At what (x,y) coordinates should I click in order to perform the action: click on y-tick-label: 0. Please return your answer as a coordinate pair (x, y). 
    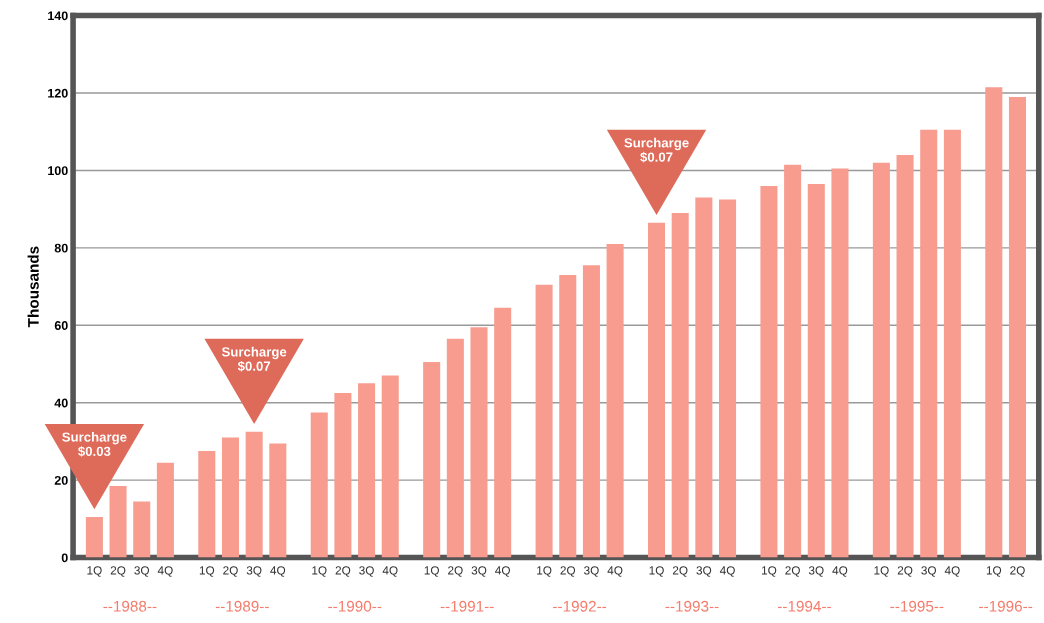
    Looking at the image, I should click on (64, 558).